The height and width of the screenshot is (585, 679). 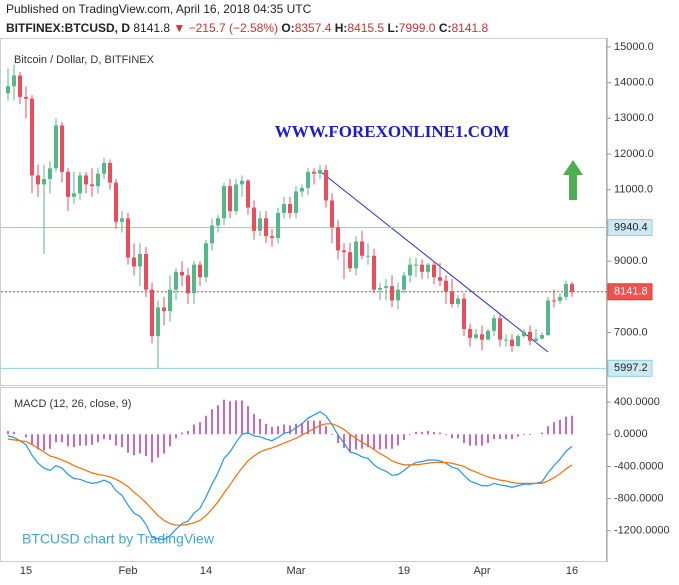 I want to click on price-label: 5997.2, so click(x=631, y=368).